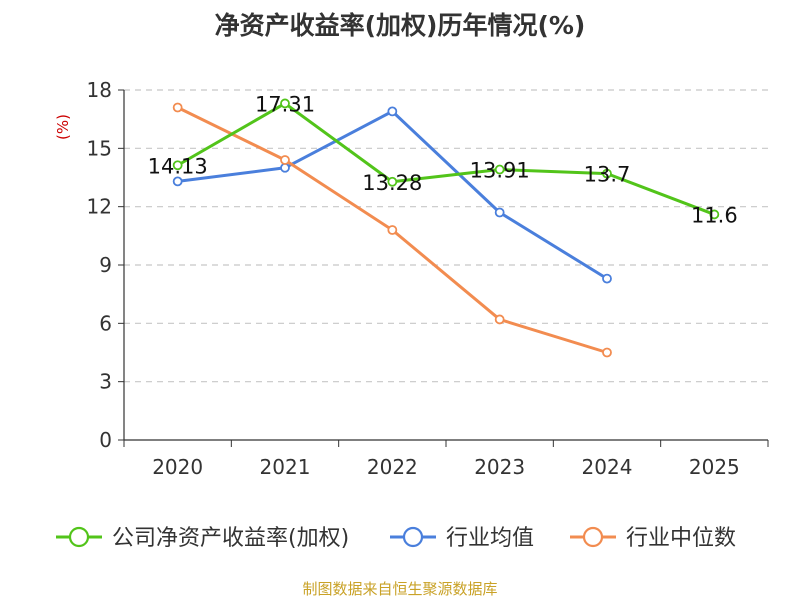  I want to click on x-tick-label: 2025, so click(714, 467).